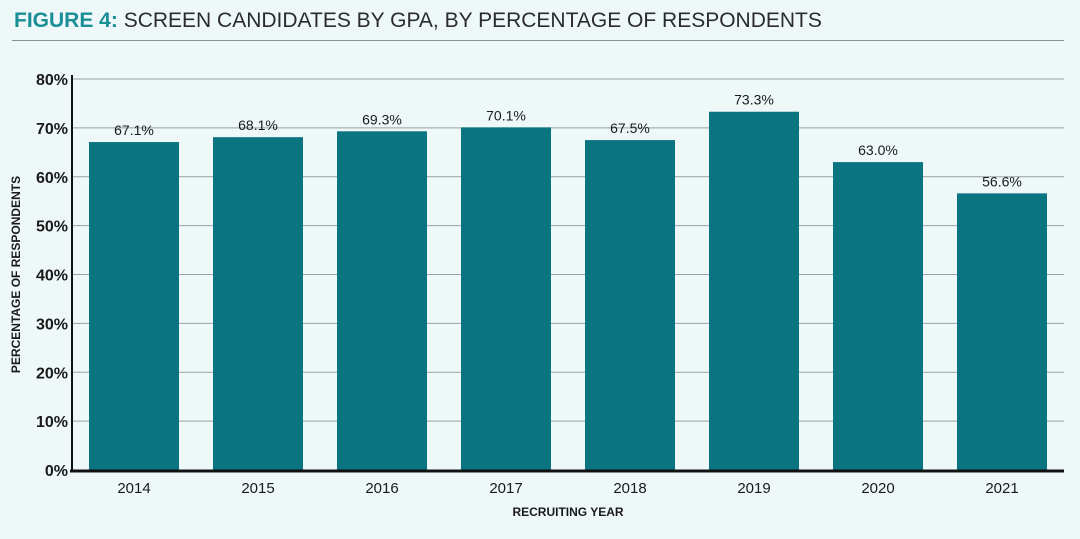  What do you see at coordinates (381, 488) in the screenshot?
I see `x-tick-label: 2016` at bounding box center [381, 488].